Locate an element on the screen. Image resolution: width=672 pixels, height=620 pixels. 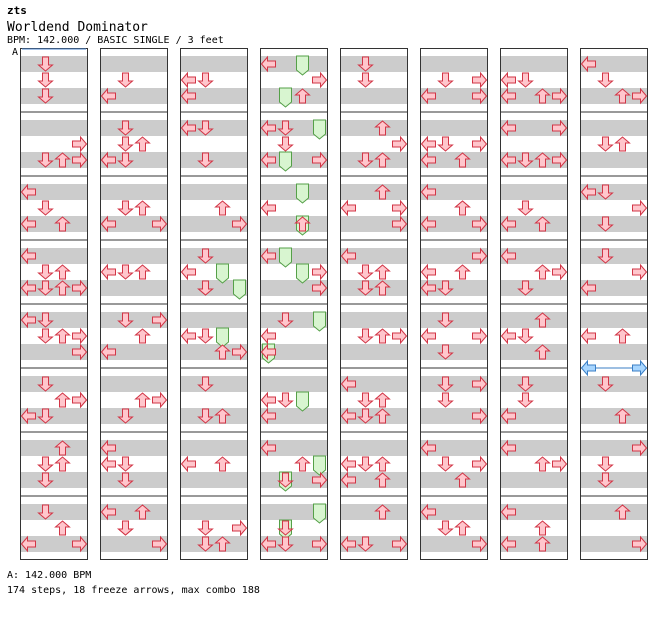
speed-marker: A is located at coordinates (15, 52).